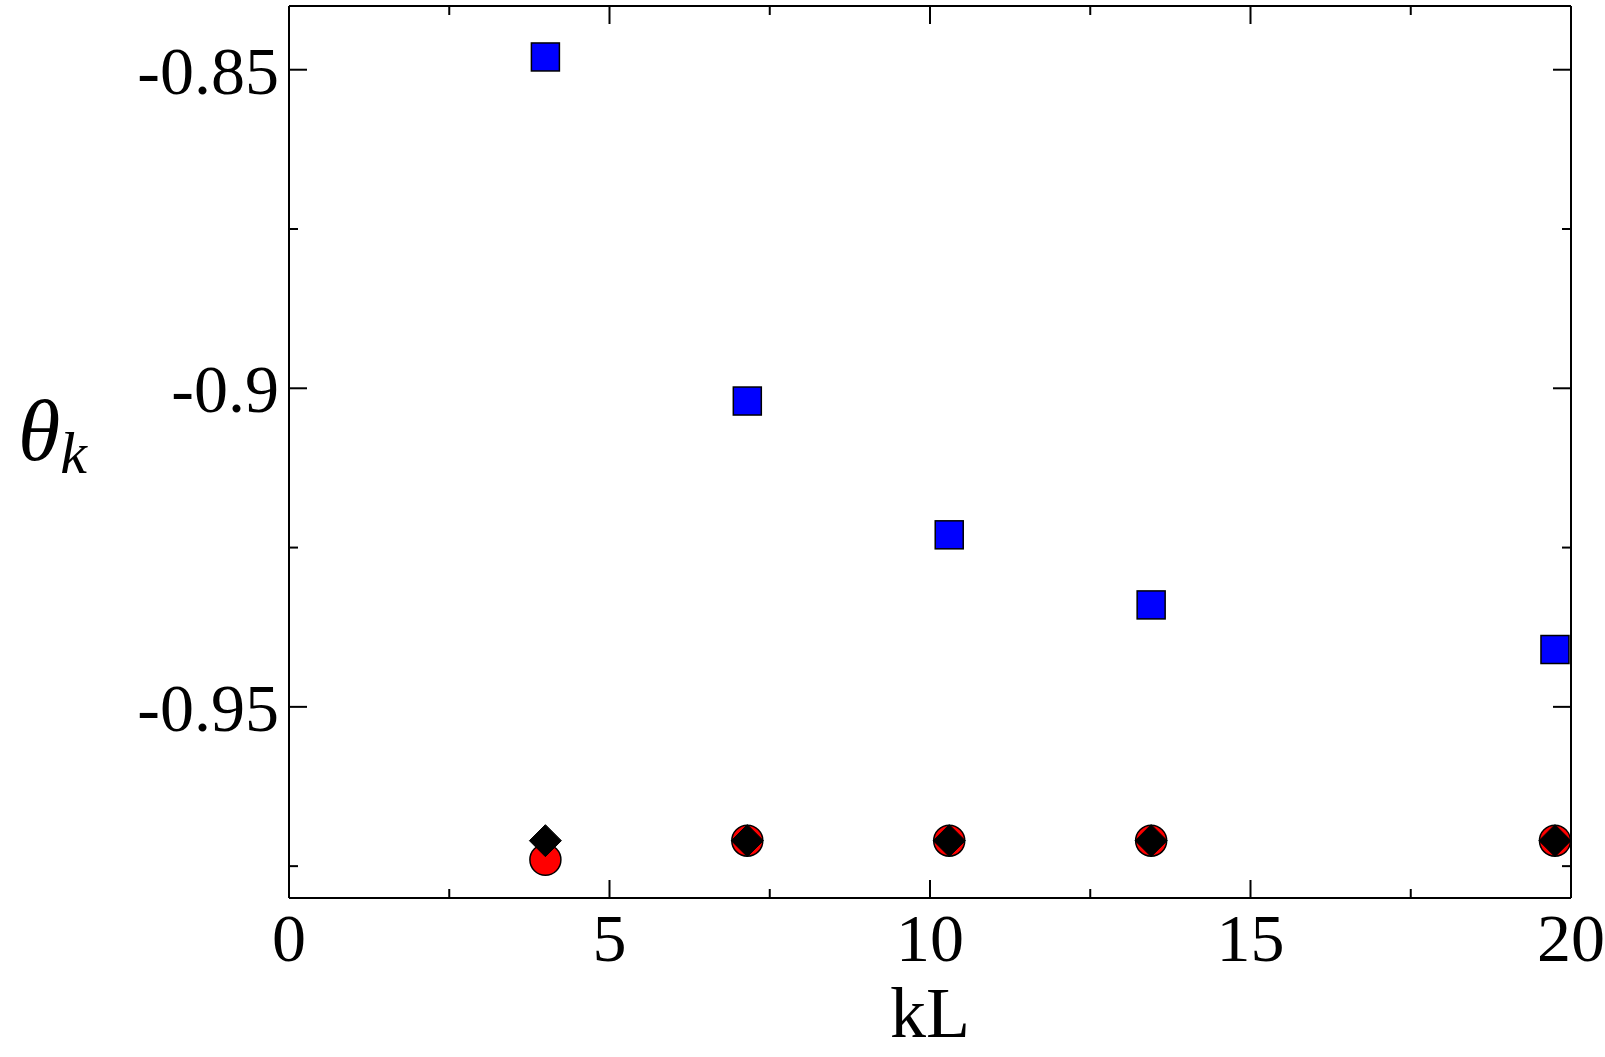  I want to click on x-tick-label: 15, so click(1250, 938).